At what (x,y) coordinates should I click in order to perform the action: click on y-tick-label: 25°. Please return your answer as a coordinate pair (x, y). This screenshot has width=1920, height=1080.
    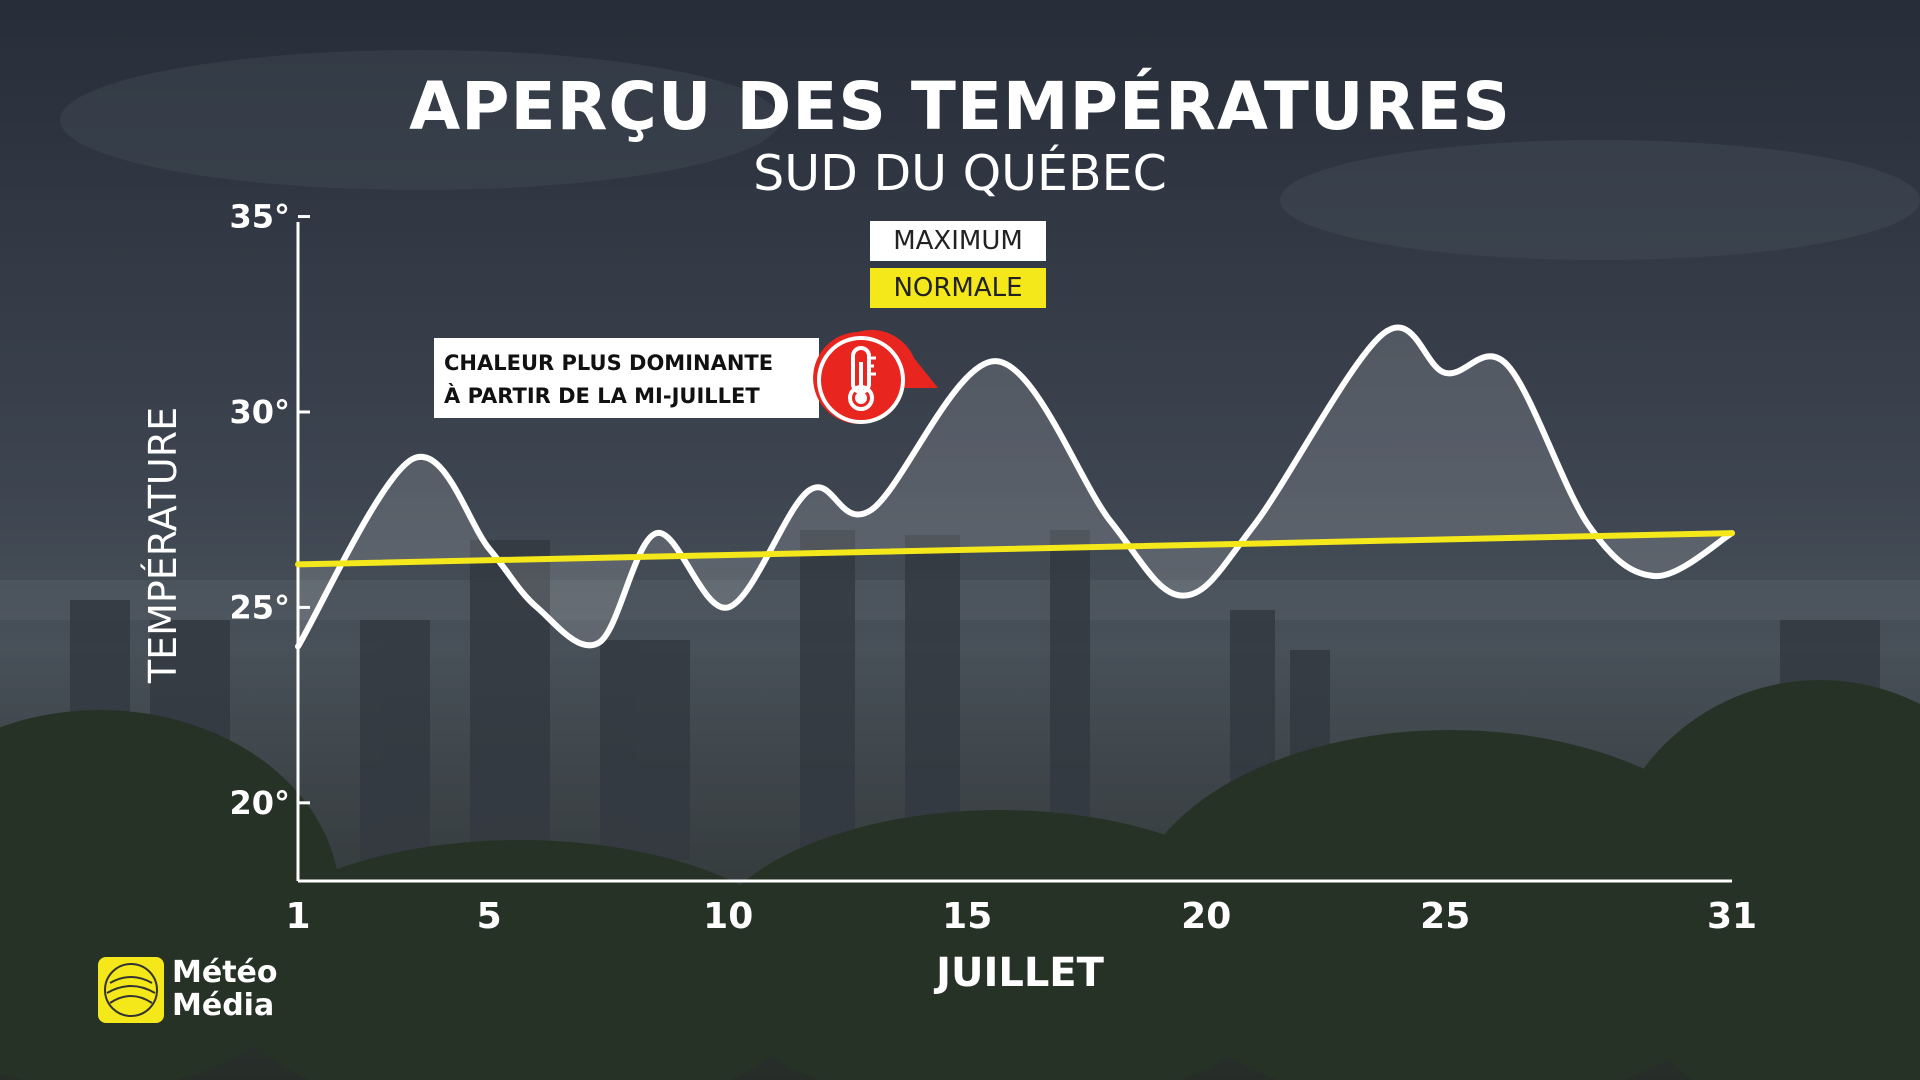
    Looking at the image, I should click on (259, 607).